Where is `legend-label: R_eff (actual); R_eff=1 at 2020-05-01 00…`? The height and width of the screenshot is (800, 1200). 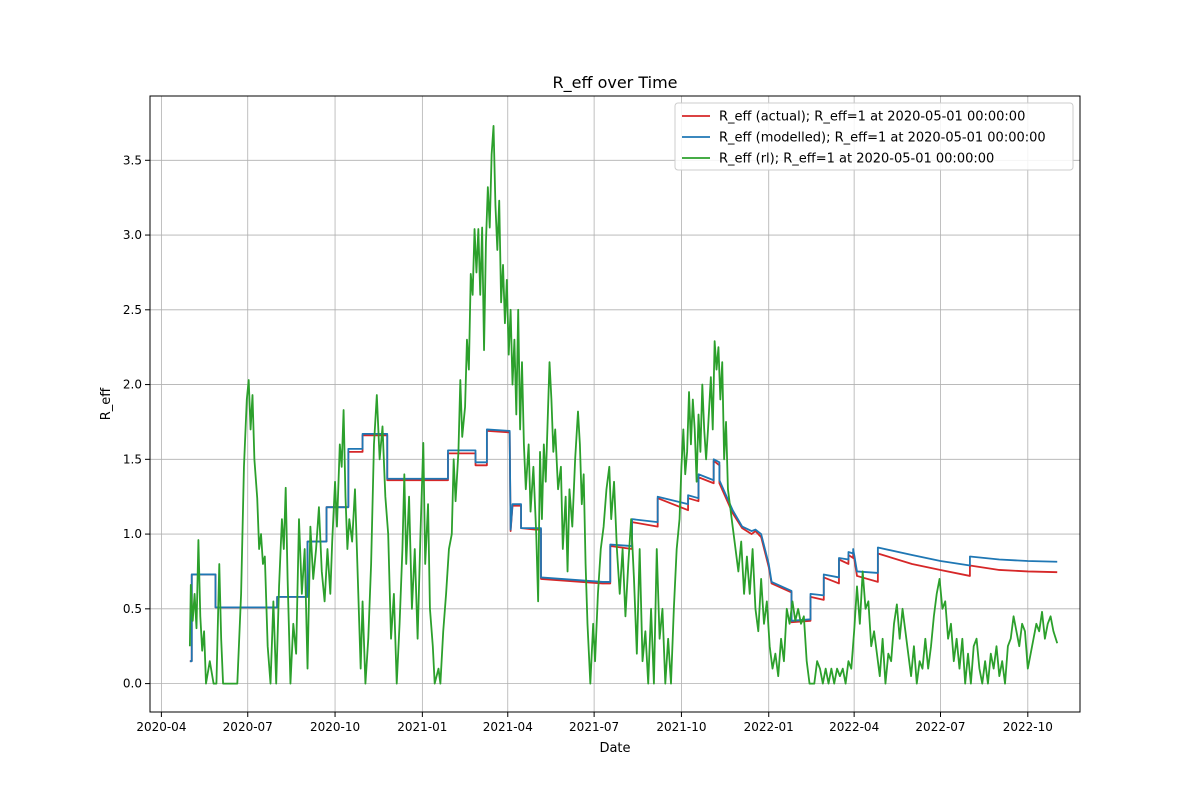
legend-label: R_eff (actual); R_eff=1 at 2020-05-01 00… is located at coordinates (872, 117).